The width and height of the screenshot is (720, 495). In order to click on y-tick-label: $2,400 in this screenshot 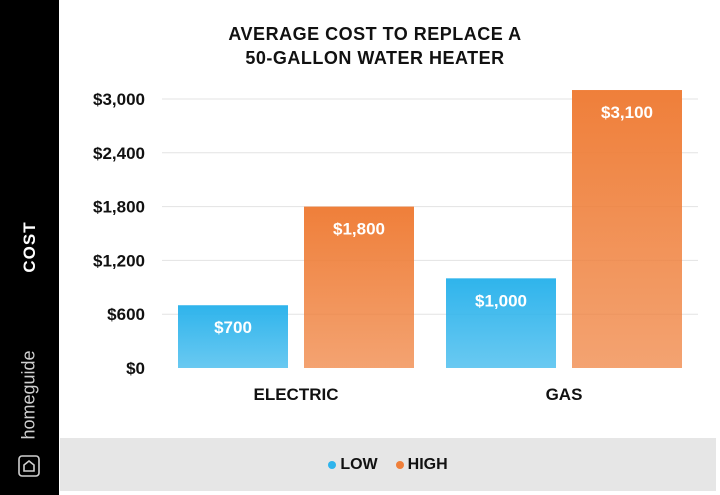, I will do `click(119, 153)`.